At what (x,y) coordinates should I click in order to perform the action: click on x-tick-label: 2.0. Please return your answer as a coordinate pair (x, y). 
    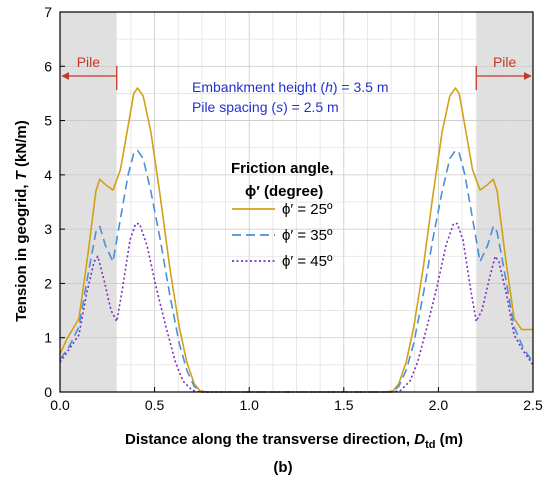
    Looking at the image, I should click on (439, 405).